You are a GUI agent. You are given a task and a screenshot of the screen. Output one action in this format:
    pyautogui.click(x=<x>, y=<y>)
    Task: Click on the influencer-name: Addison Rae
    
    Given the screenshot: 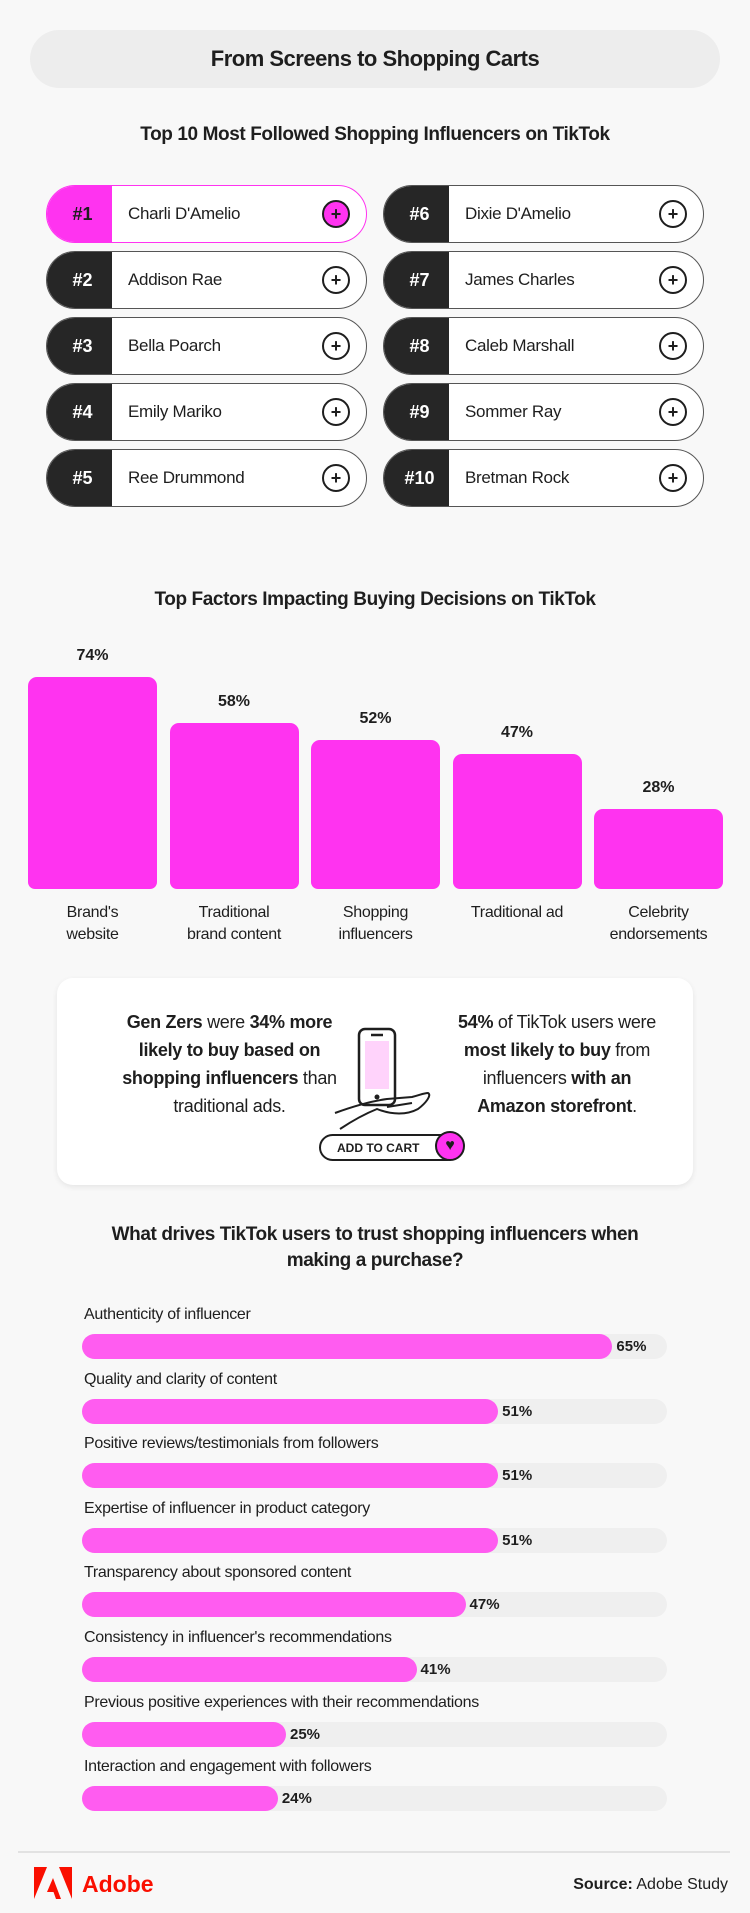 What is the action you would take?
    pyautogui.click(x=175, y=279)
    